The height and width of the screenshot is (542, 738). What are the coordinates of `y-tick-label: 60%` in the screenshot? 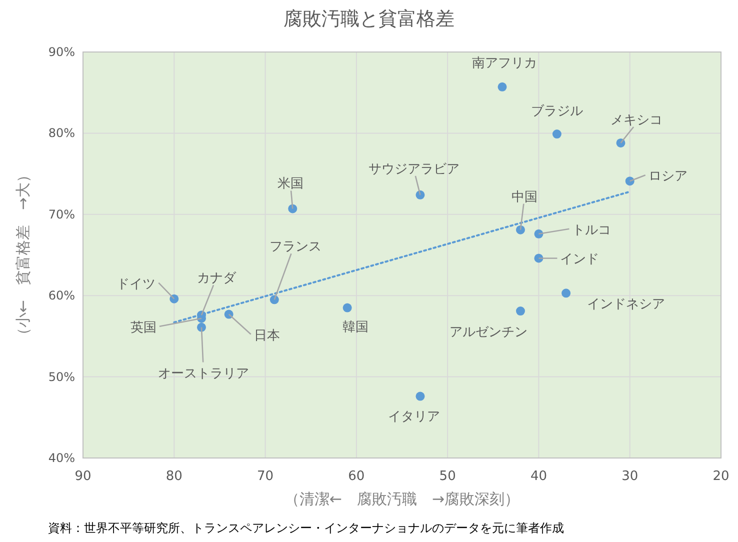 It's located at (61, 295).